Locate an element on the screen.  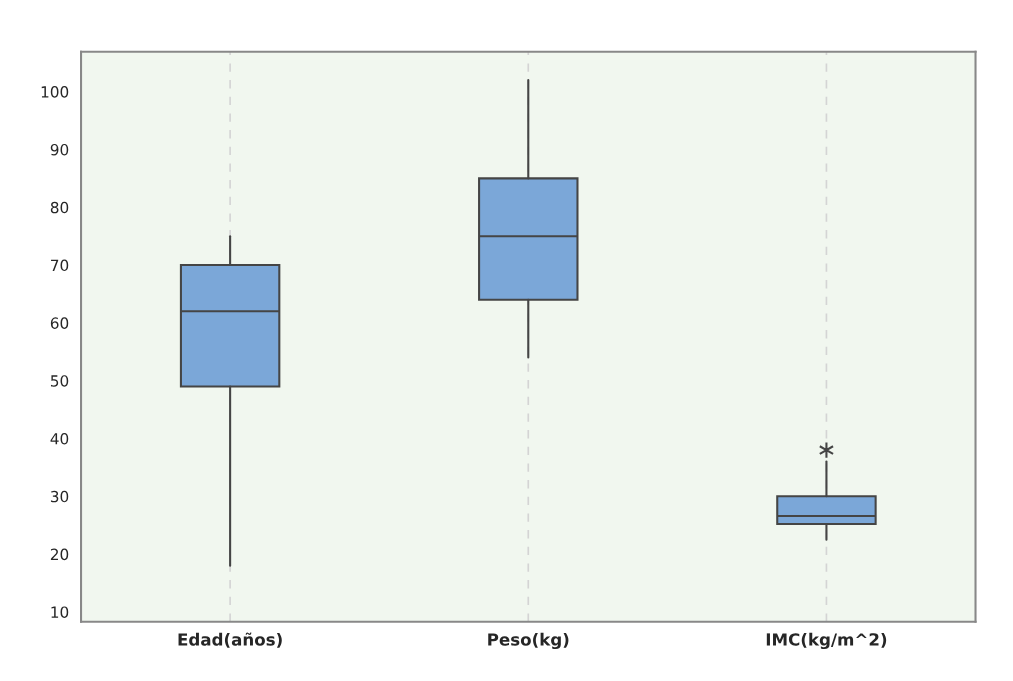
y-tick-label: 60 is located at coordinates (59, 323).